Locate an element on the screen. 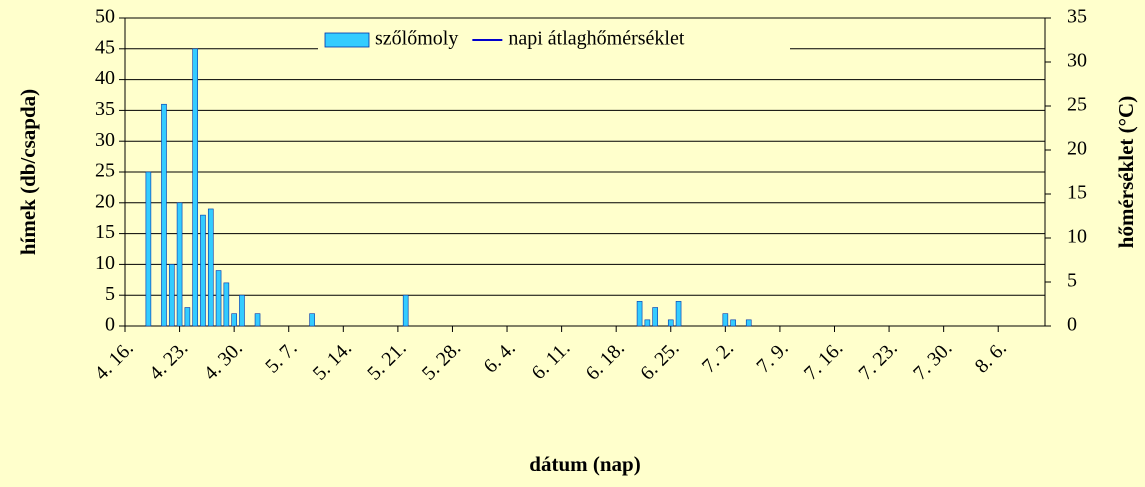 Image resolution: width=1145 pixels, height=487 pixels. y-tick-label: 0 is located at coordinates (110, 325).